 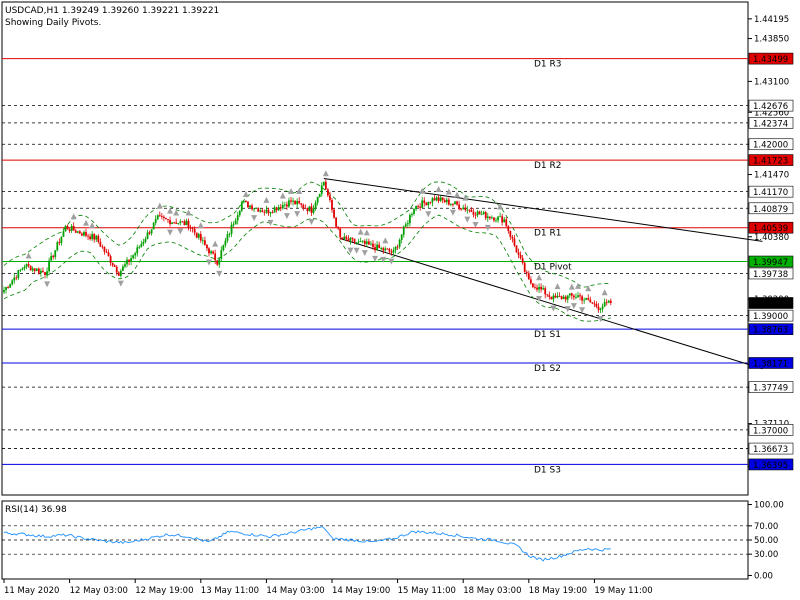 What do you see at coordinates (770, 450) in the screenshot?
I see `level-price-label: 1.36673` at bounding box center [770, 450].